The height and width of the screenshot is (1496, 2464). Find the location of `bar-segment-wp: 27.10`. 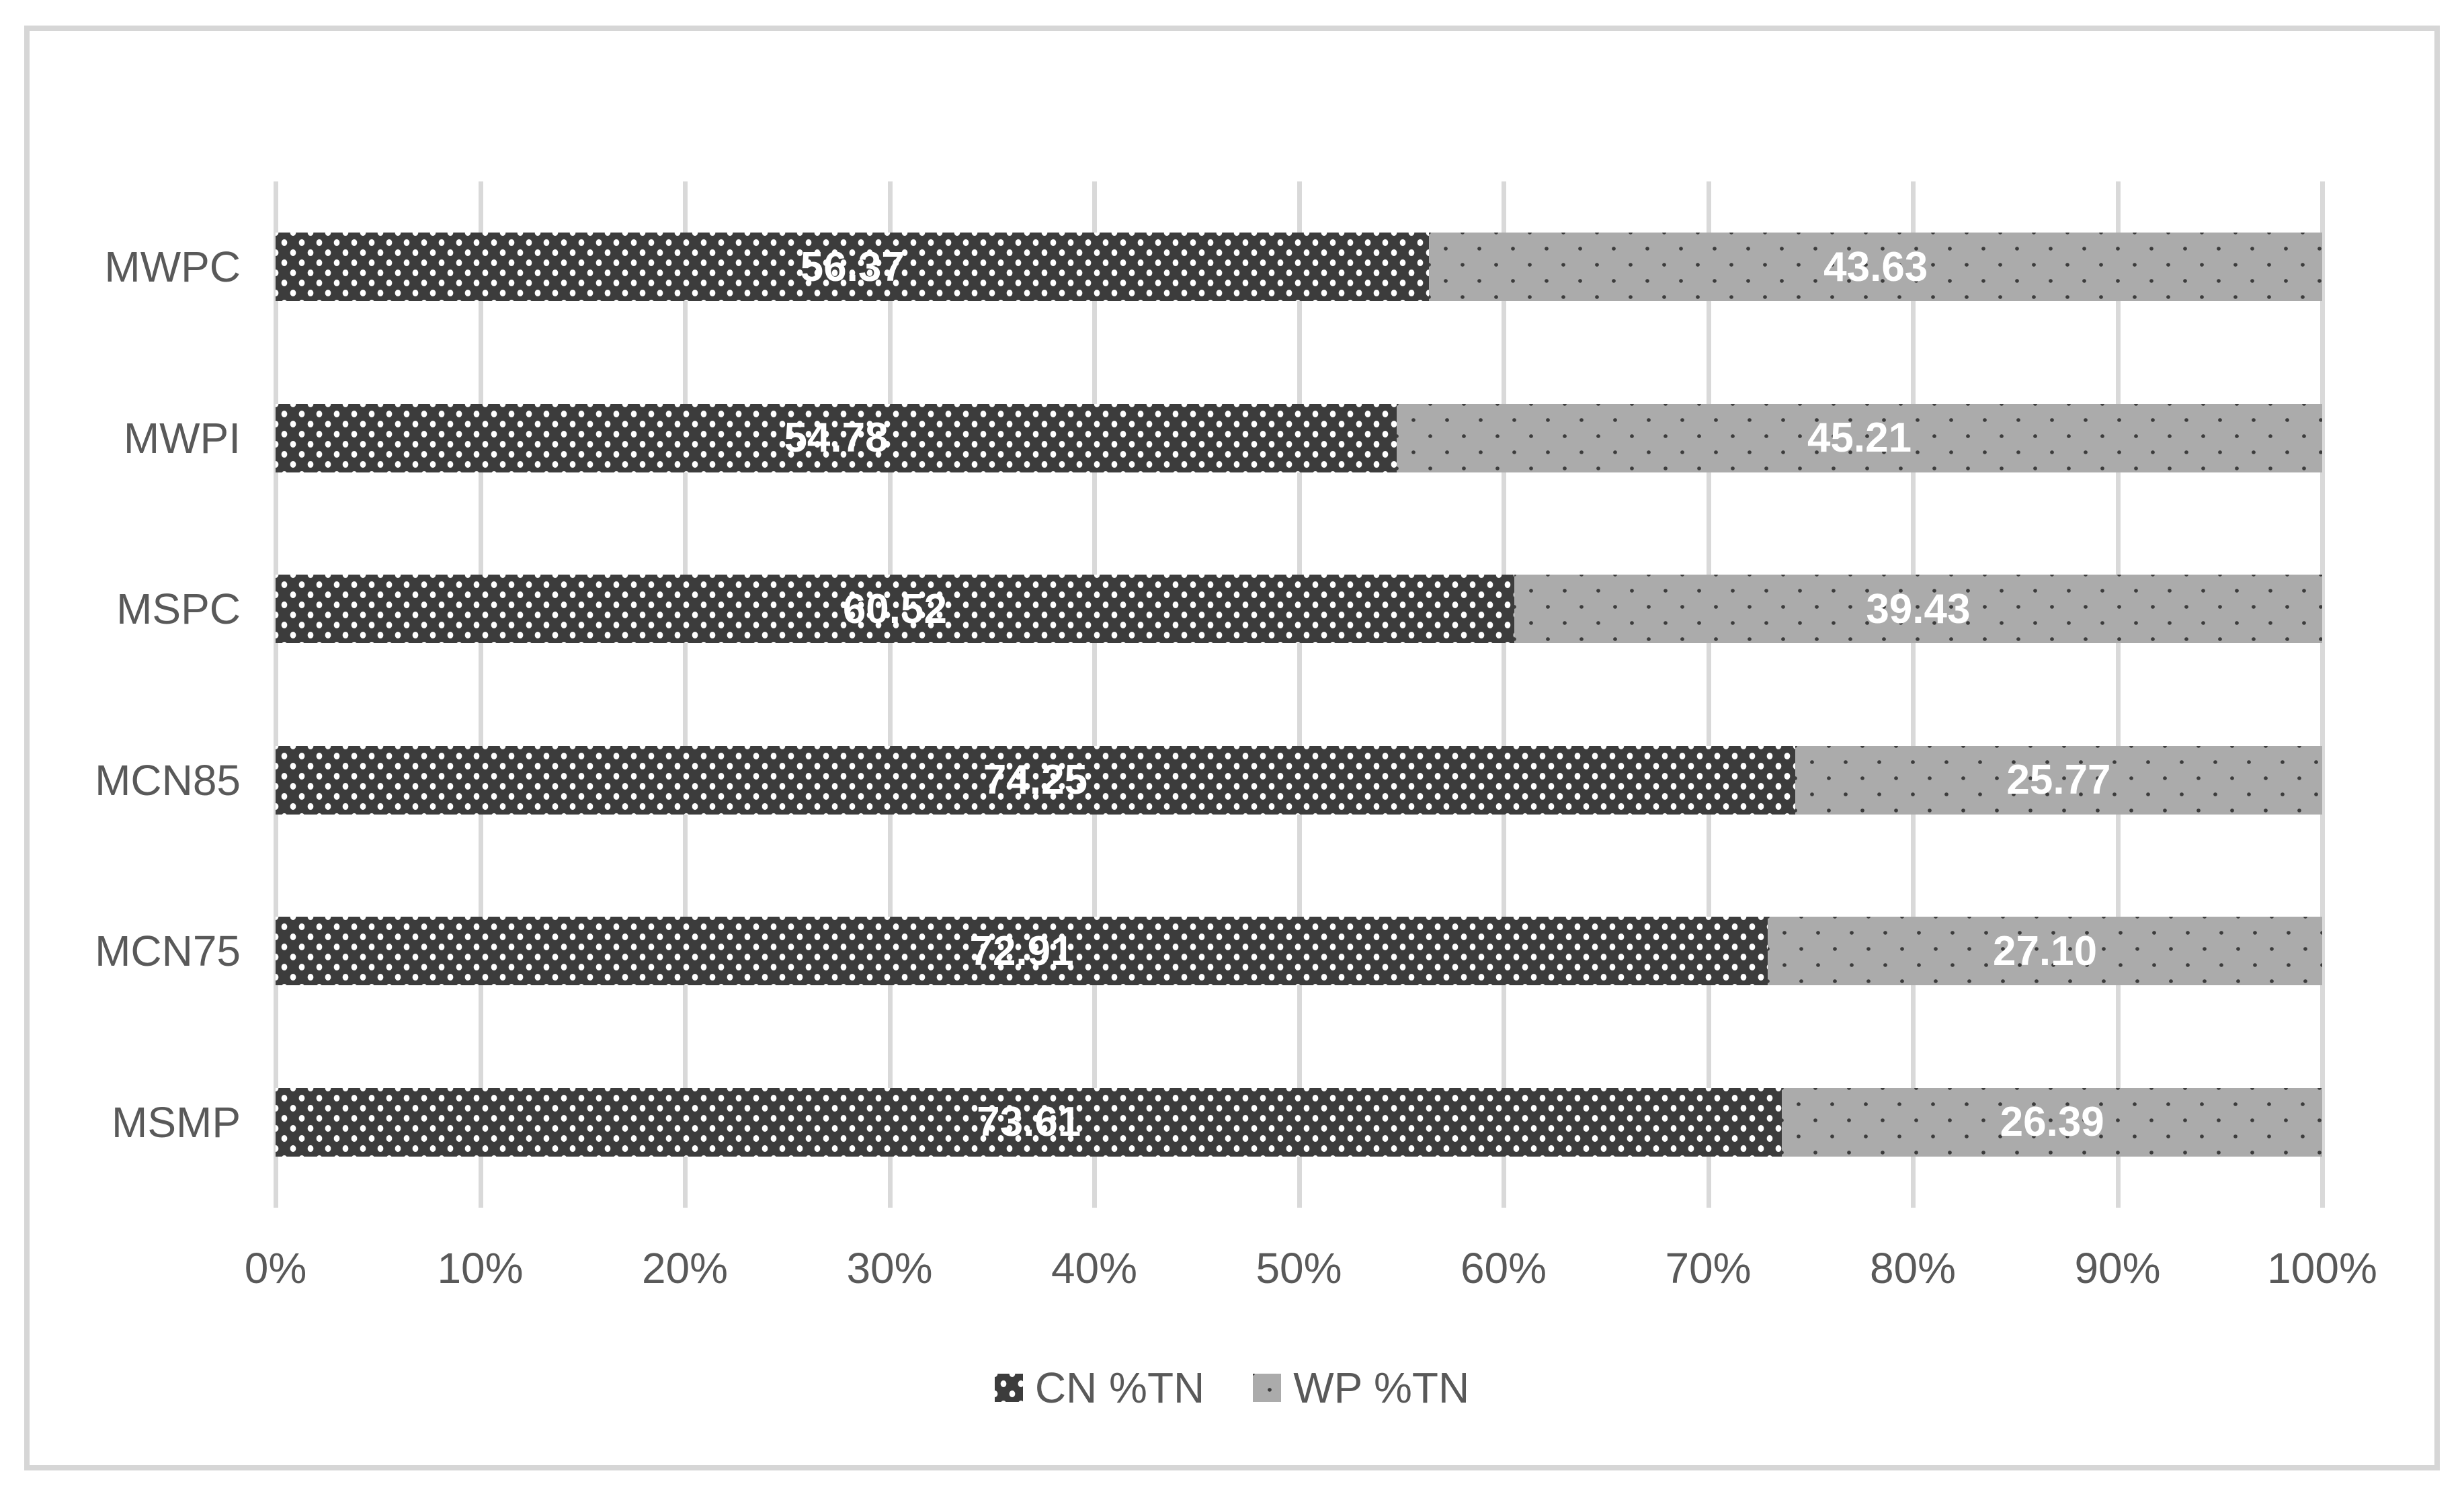

bar-segment-wp: 27.10 is located at coordinates (2045, 951).